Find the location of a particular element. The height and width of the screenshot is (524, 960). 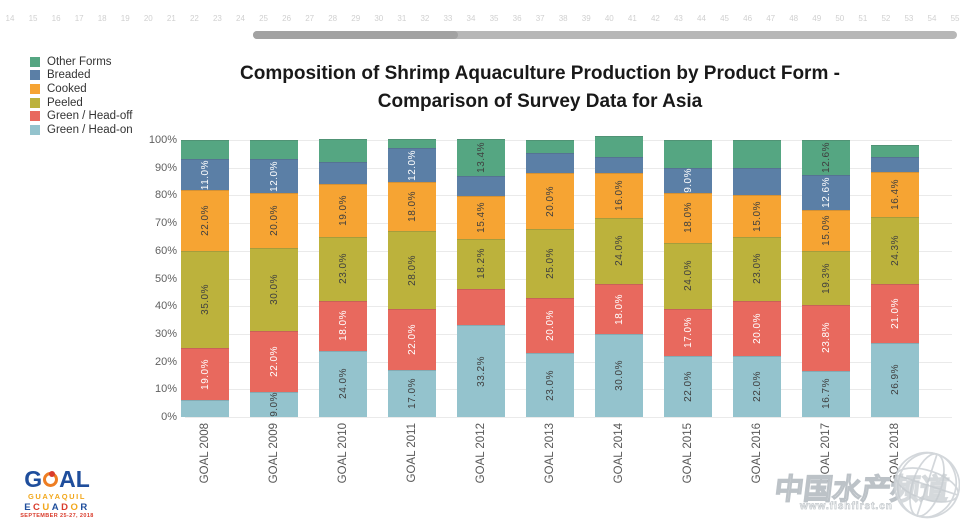

x-axis-label-text: GOAL 2013 is located at coordinates (550, 453).